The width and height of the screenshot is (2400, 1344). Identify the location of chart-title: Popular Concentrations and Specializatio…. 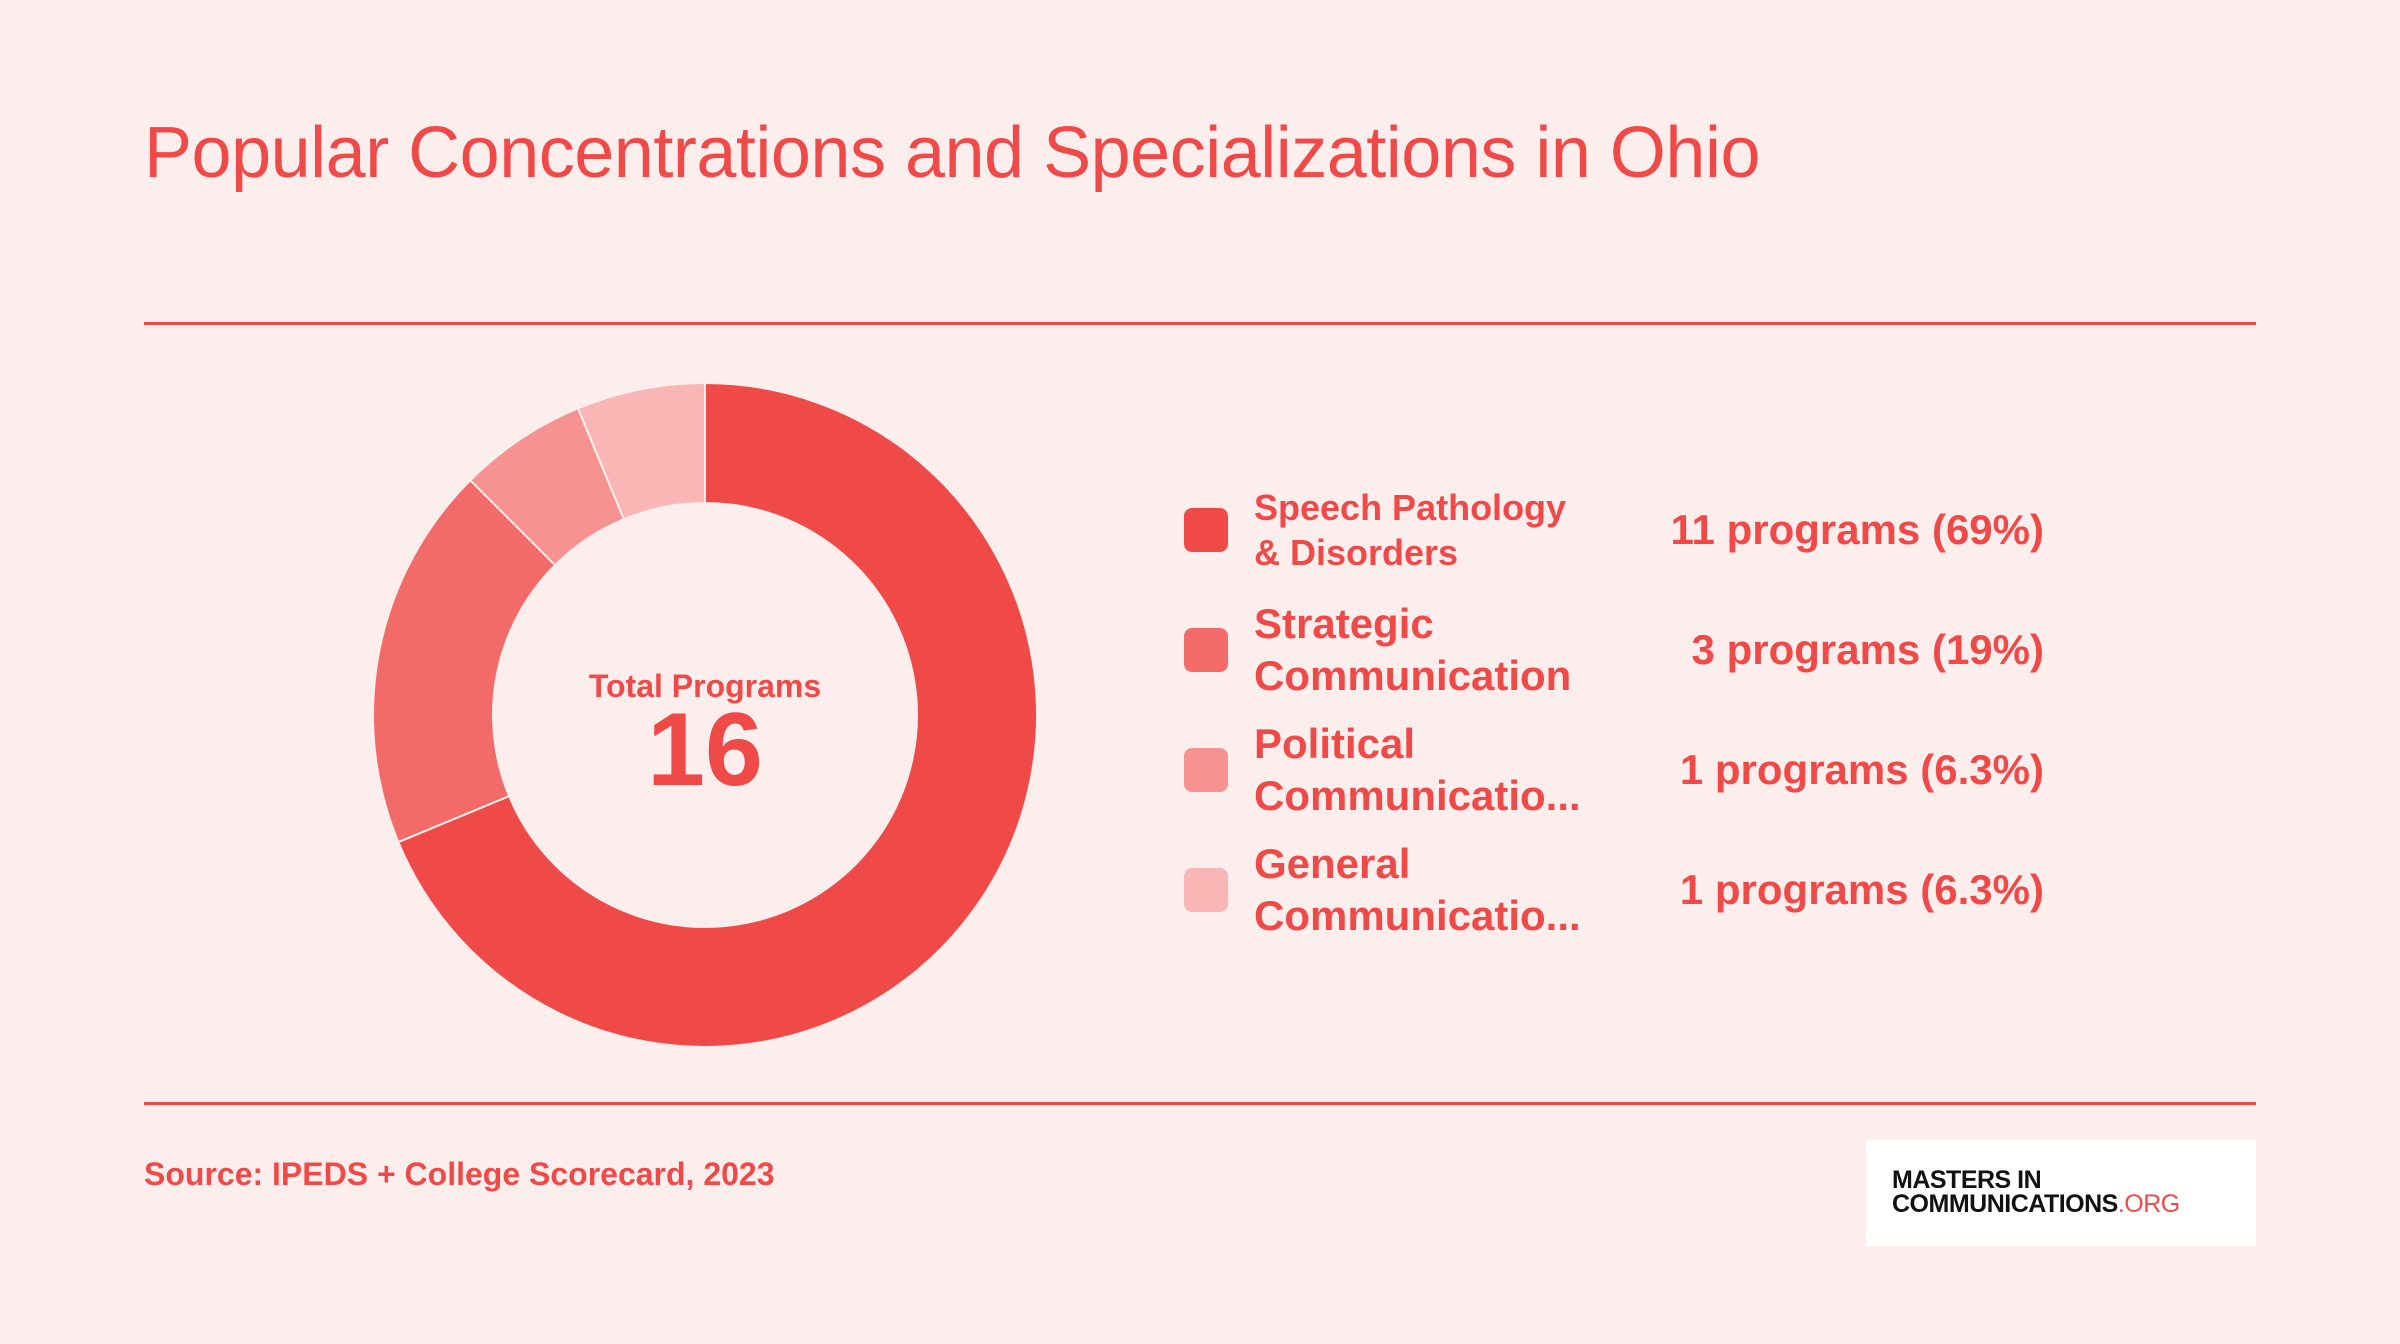
(952, 153).